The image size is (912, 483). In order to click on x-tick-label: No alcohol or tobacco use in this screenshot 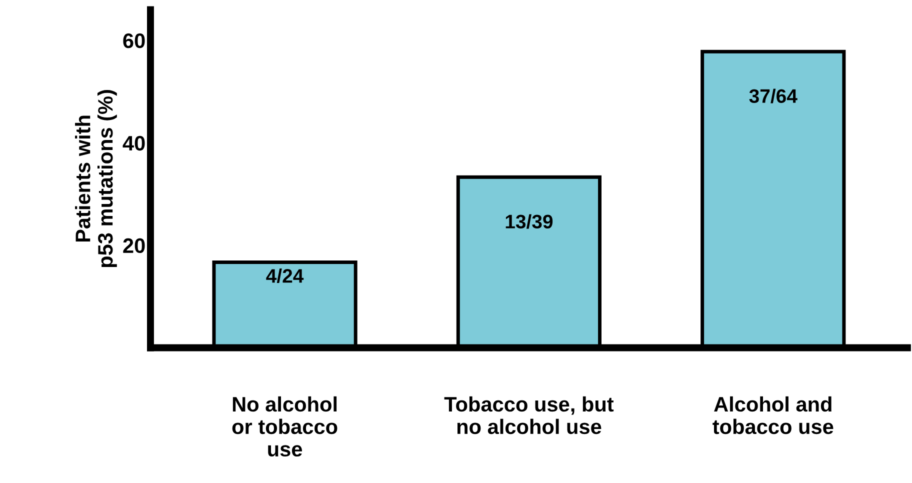, I will do `click(285, 426)`.